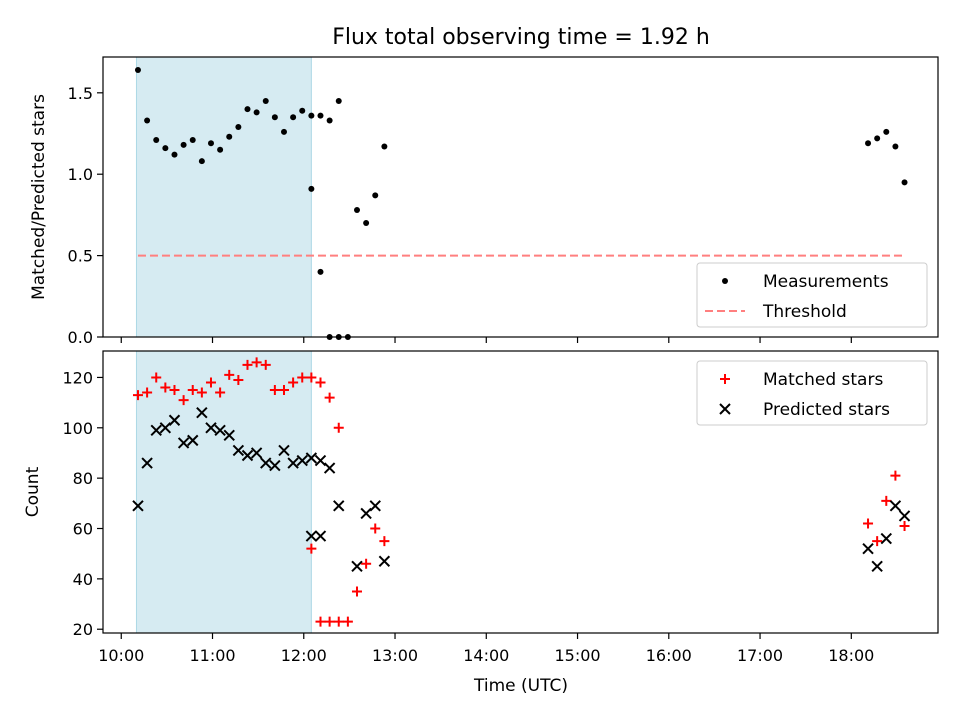 This screenshot has width=960, height=720. What do you see at coordinates (812, 393) in the screenshot?
I see `legend-box` at bounding box center [812, 393].